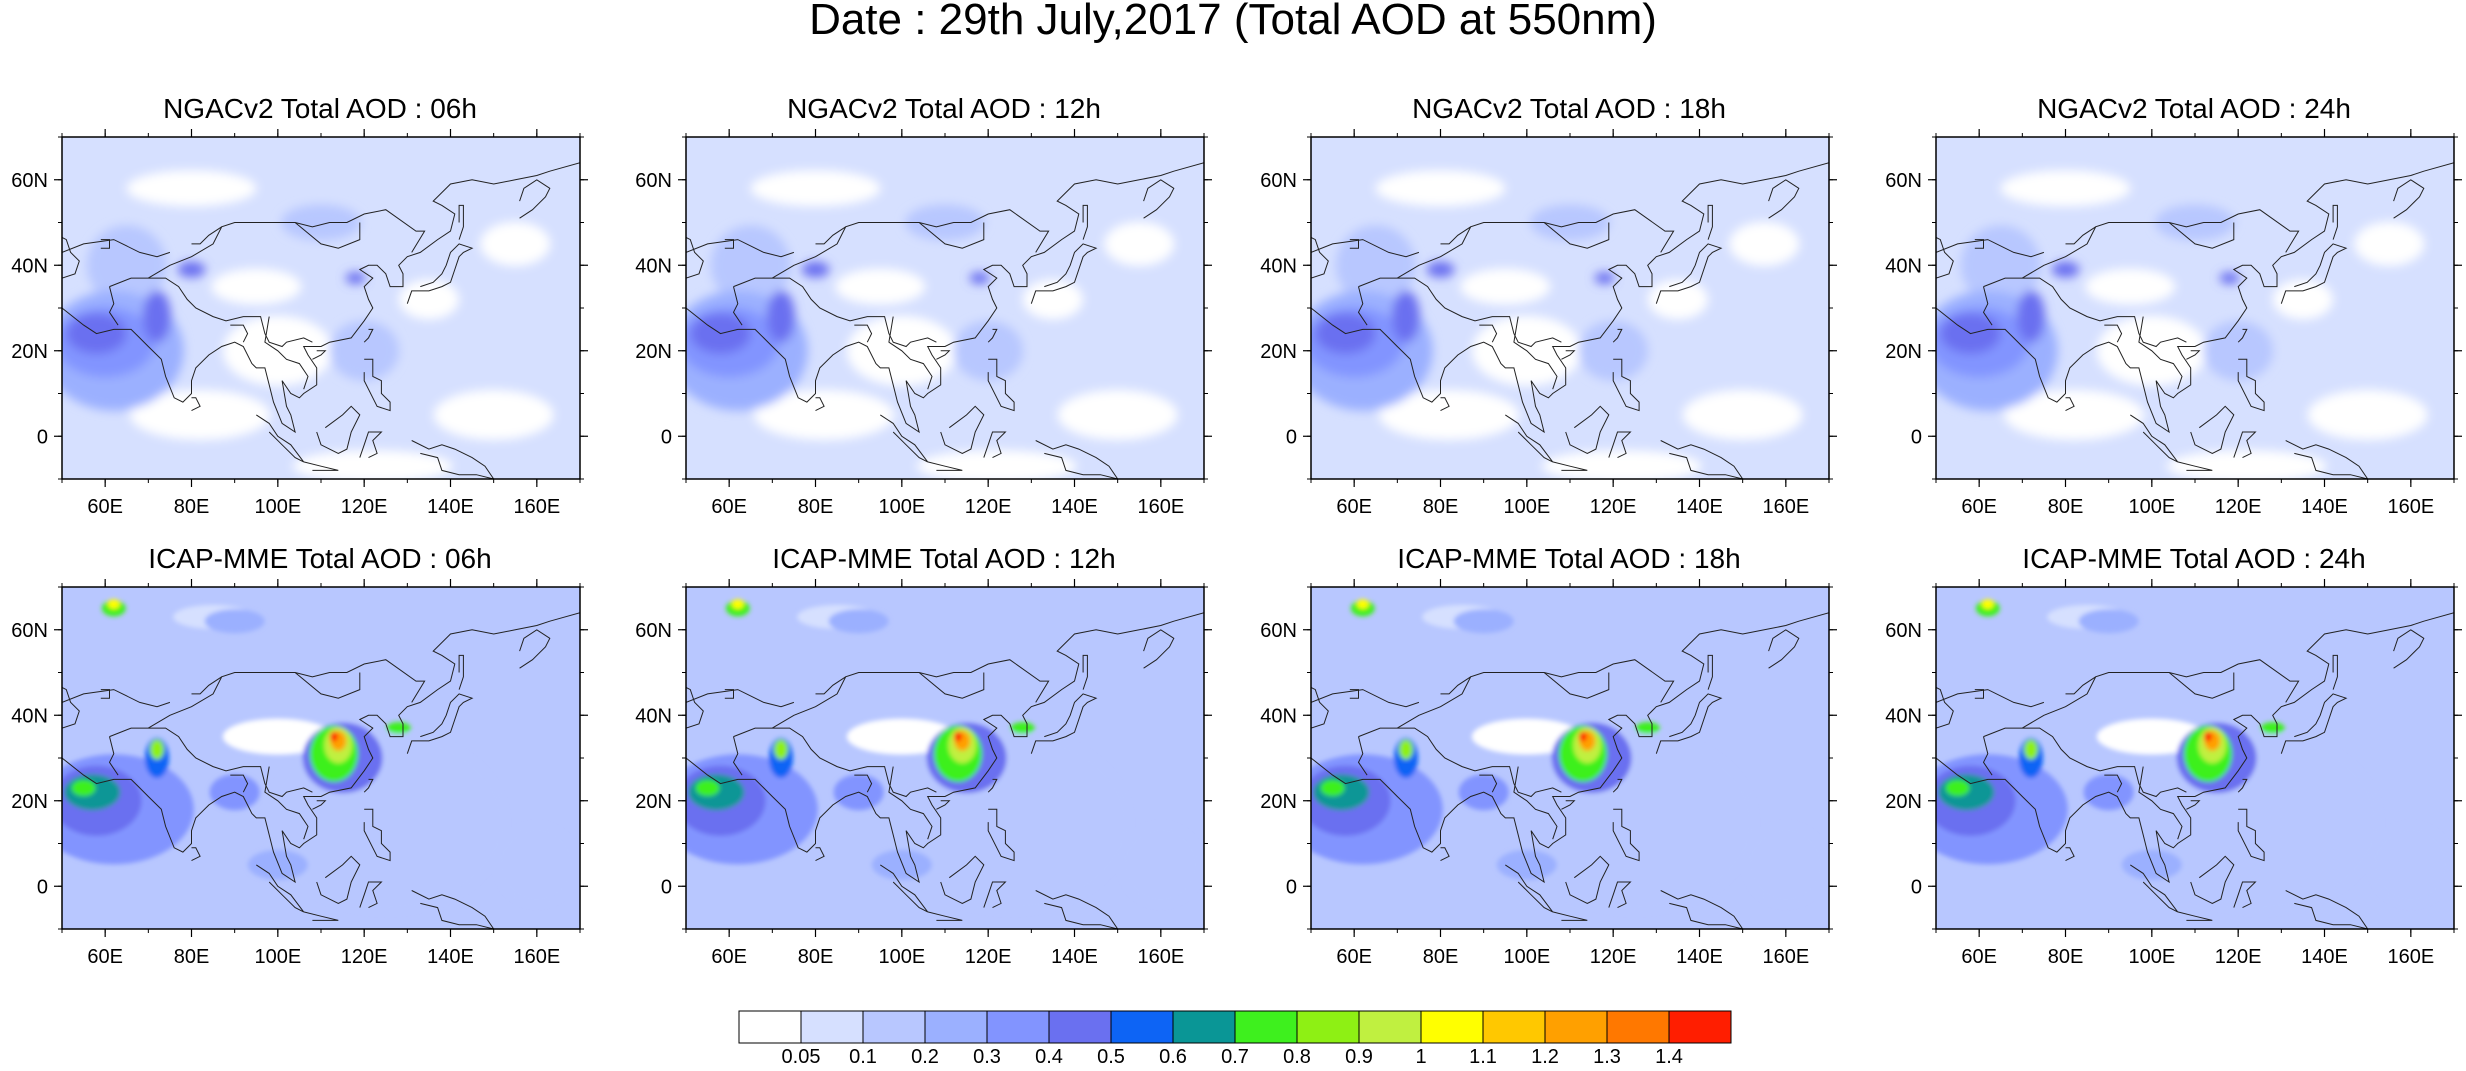 The width and height of the screenshot is (2466, 1071). What do you see at coordinates (987, 1055) in the screenshot?
I see `colorbar-label: 0.3` at bounding box center [987, 1055].